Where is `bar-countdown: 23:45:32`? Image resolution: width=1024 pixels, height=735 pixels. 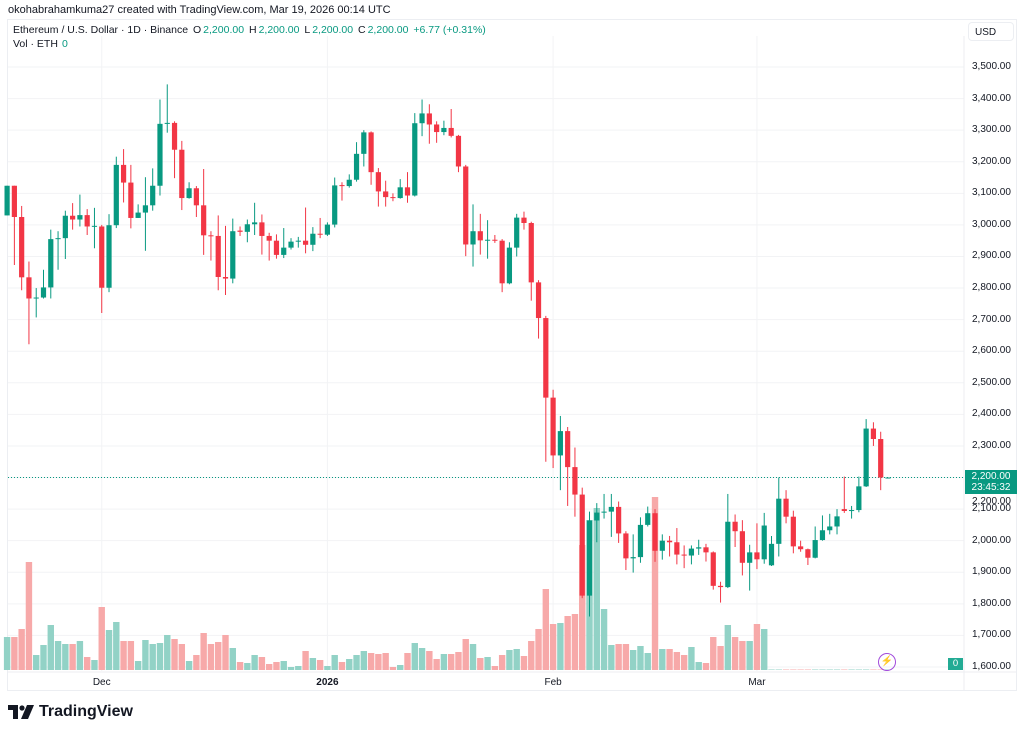
bar-countdown: 23:45:32 is located at coordinates (991, 487).